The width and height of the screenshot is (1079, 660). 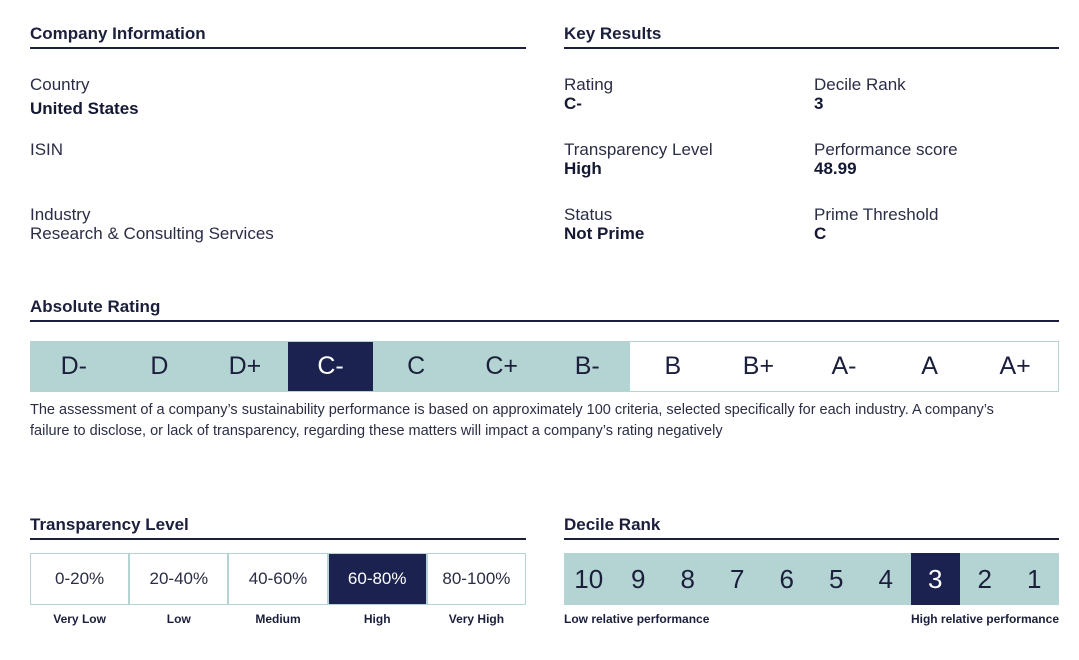 What do you see at coordinates (178, 619) in the screenshot?
I see `transparency-level-label: Low` at bounding box center [178, 619].